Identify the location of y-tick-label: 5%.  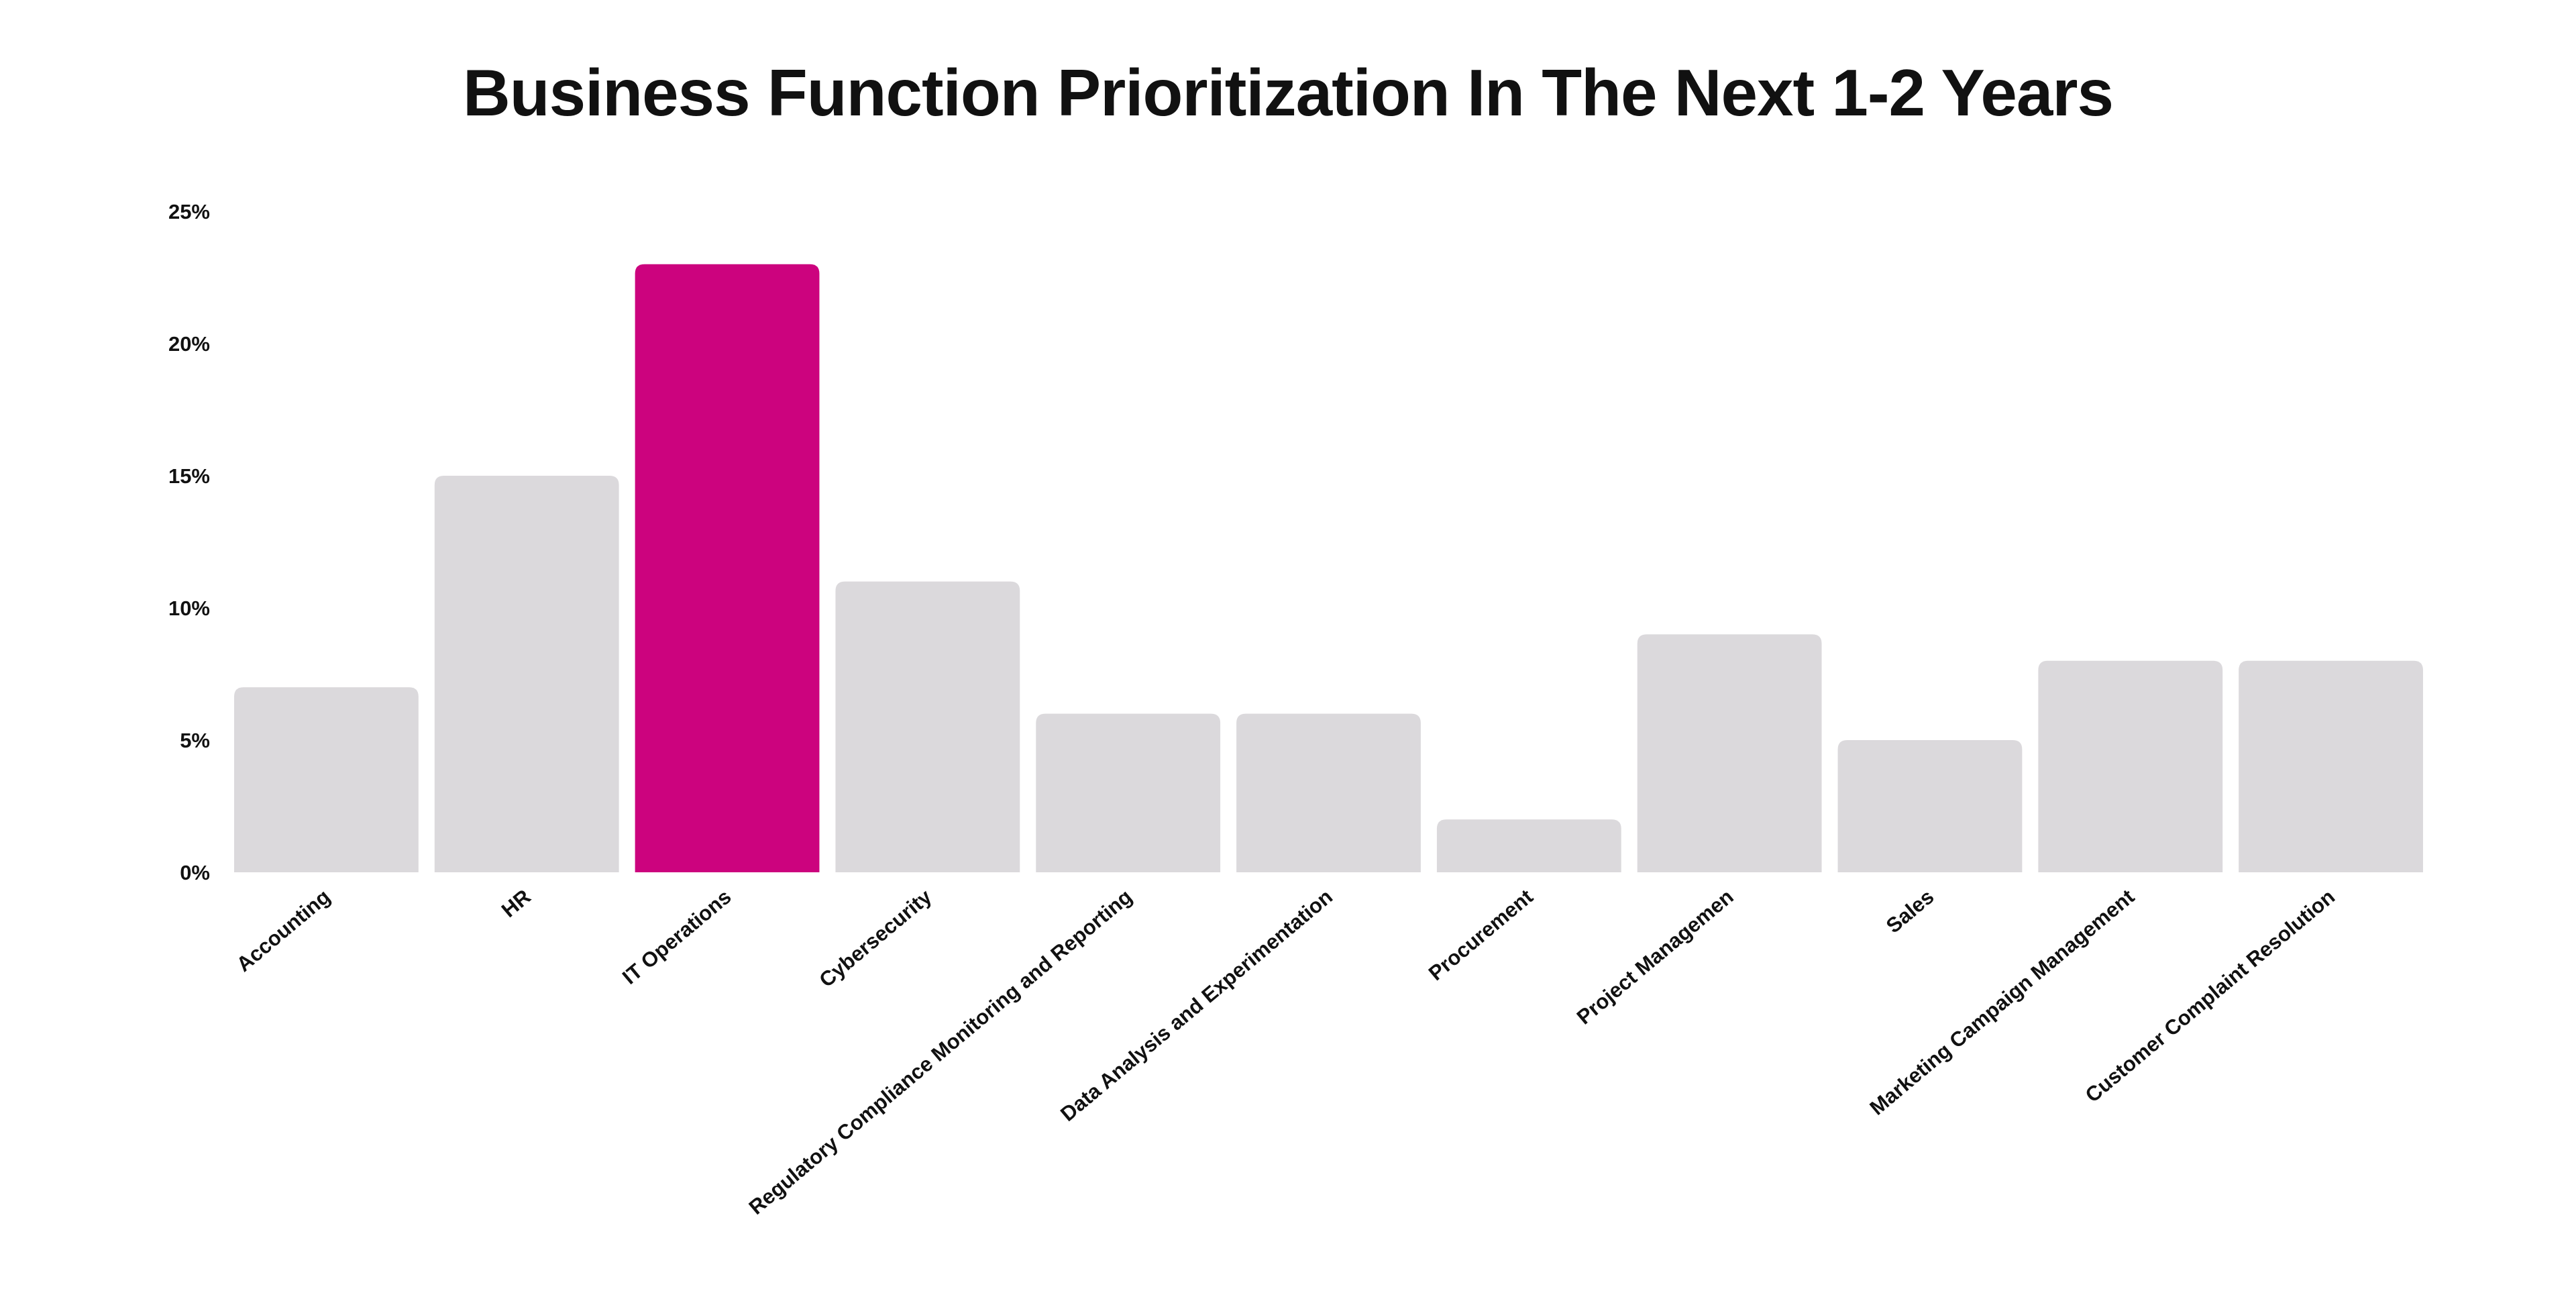
(195, 740).